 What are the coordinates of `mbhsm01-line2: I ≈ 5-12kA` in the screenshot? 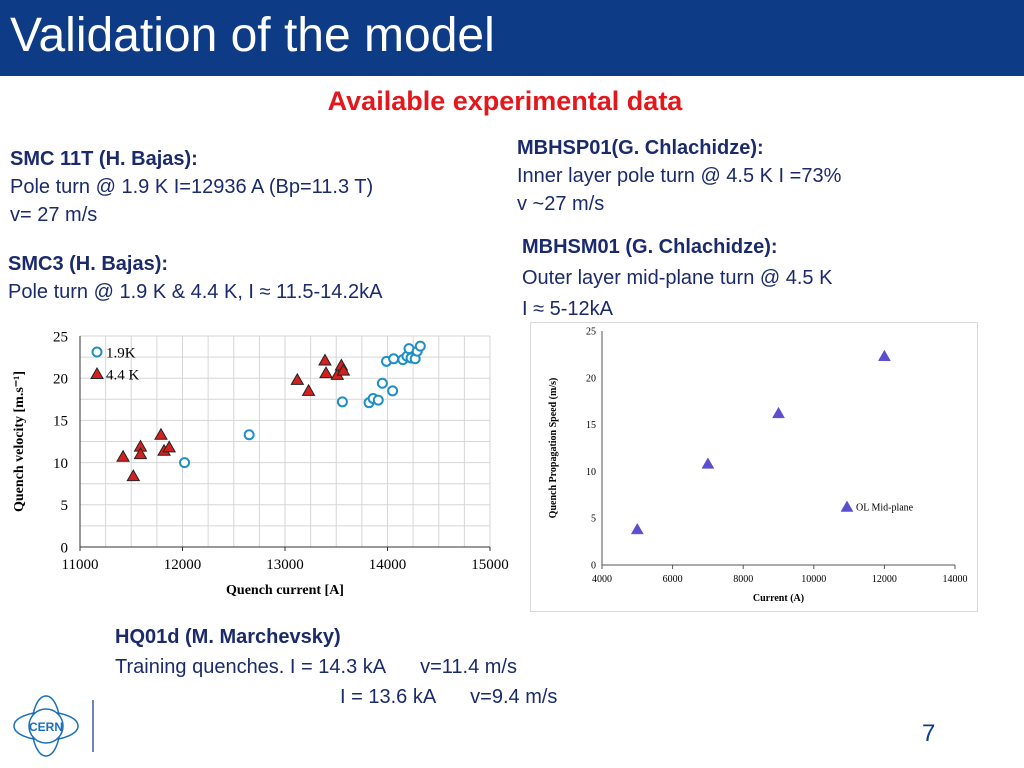 It's located at (568, 309).